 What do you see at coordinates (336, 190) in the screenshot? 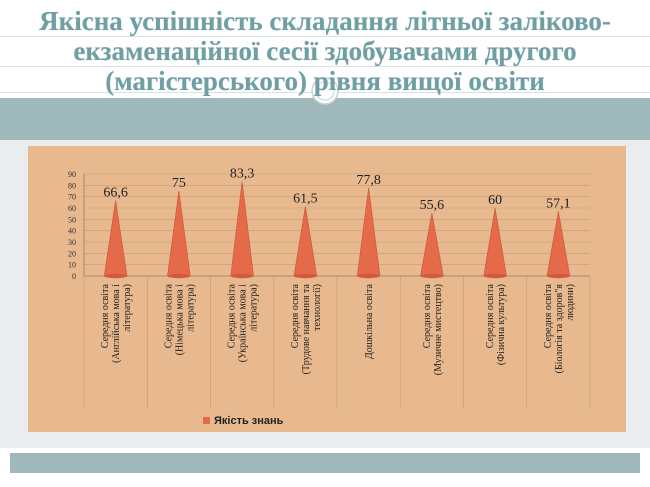
I see `label-layer: 66,6 75 83,3 61,5 77,8 55,6 60 57,1` at bounding box center [336, 190].